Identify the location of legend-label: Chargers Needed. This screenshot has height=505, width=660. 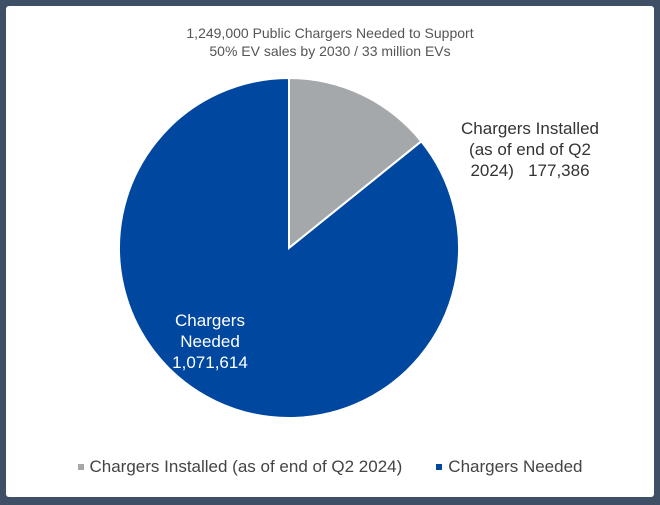
(515, 466).